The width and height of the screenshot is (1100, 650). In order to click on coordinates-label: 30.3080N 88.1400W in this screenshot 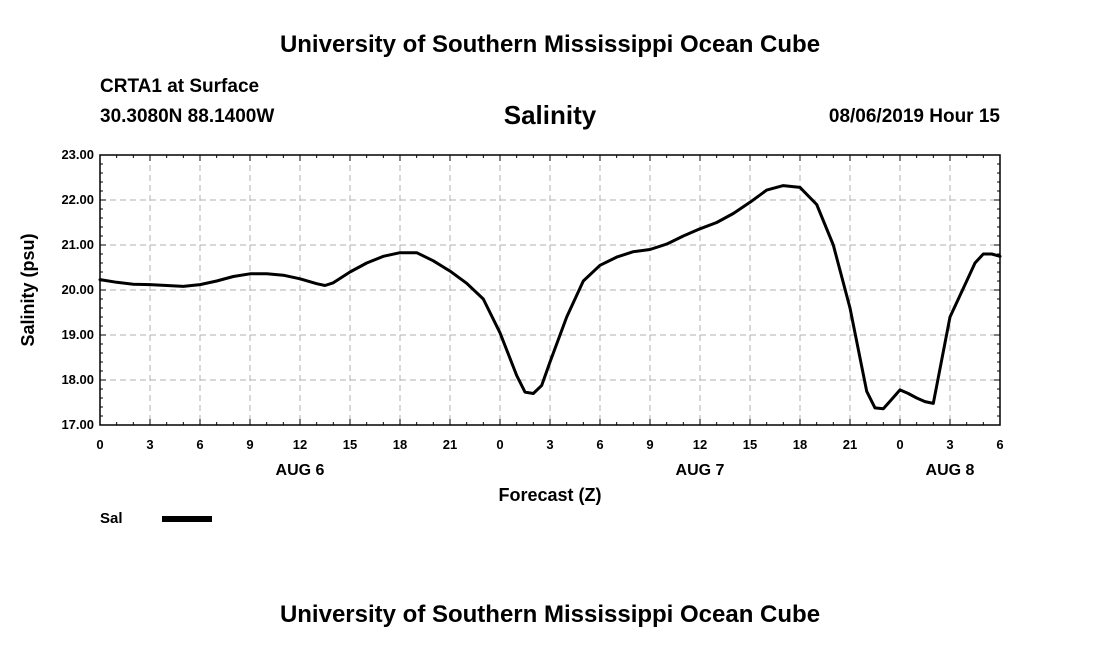, I will do `click(187, 116)`.